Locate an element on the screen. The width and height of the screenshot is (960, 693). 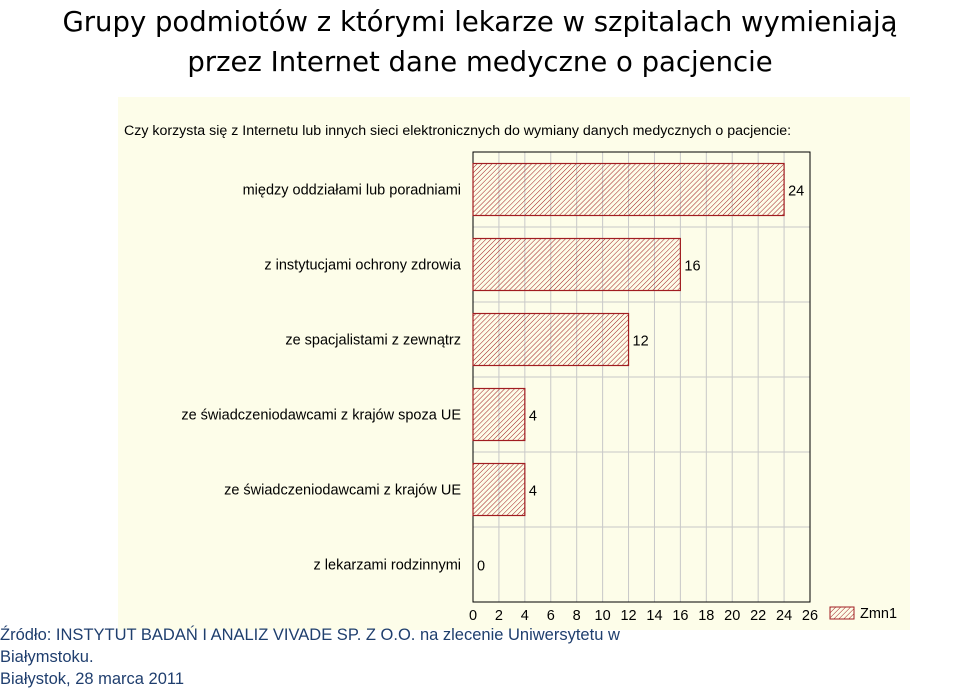
x-tick-label: 20 is located at coordinates (732, 616).